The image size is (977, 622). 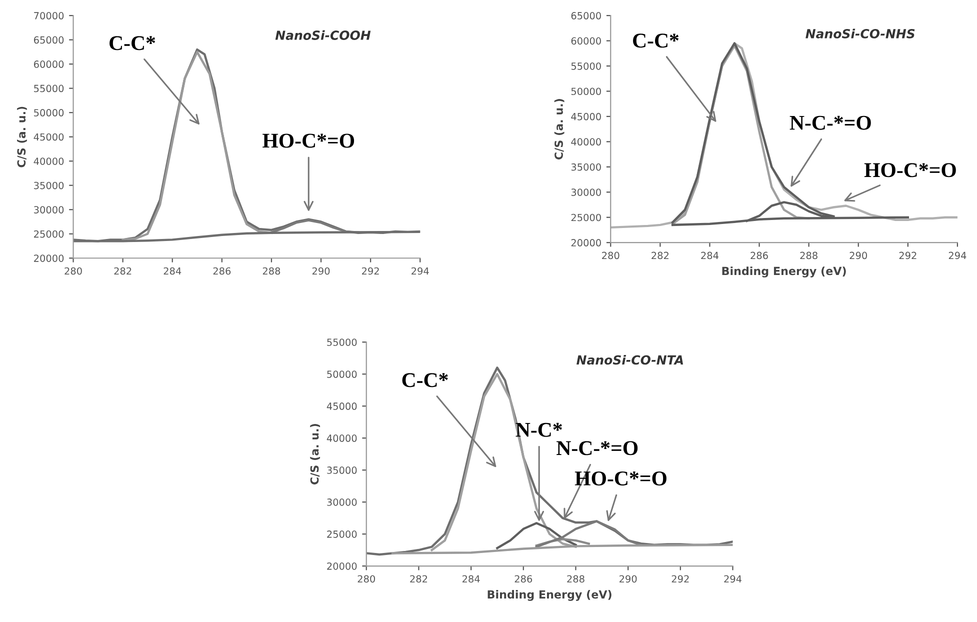 I want to click on y-tick-label: 70000, so click(x=49, y=16).